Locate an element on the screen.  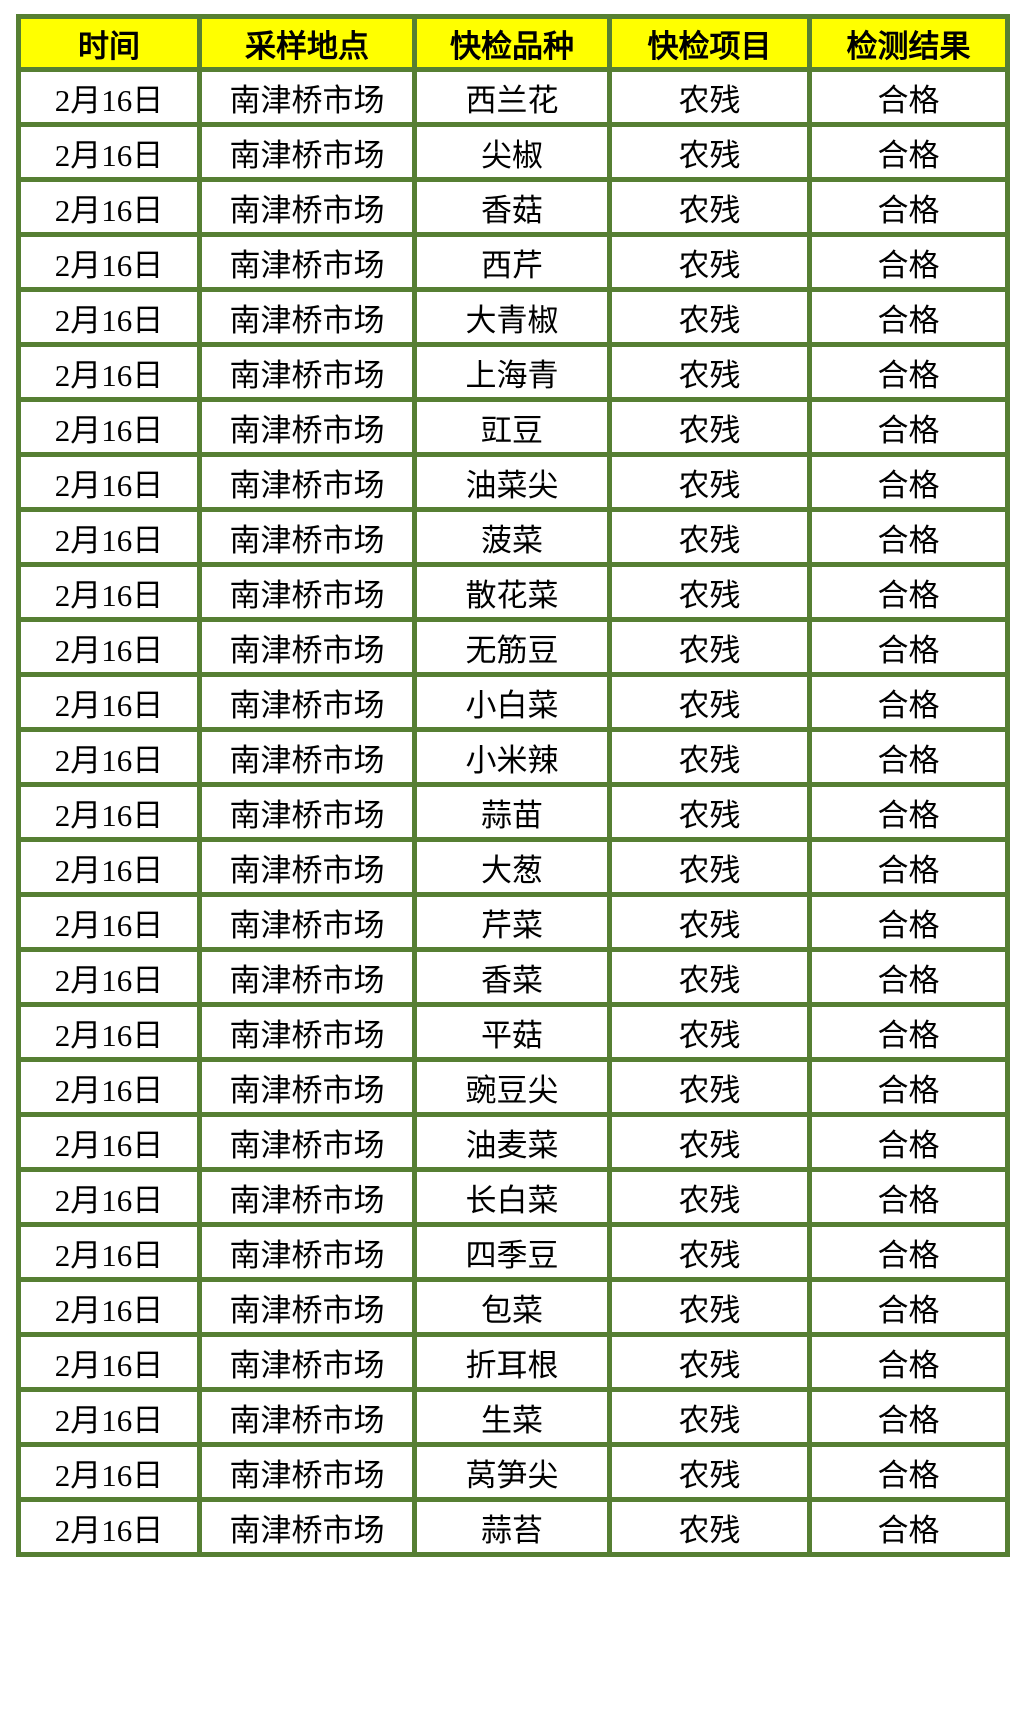
cell-variety: 蒜苗 is located at coordinates (512, 812).